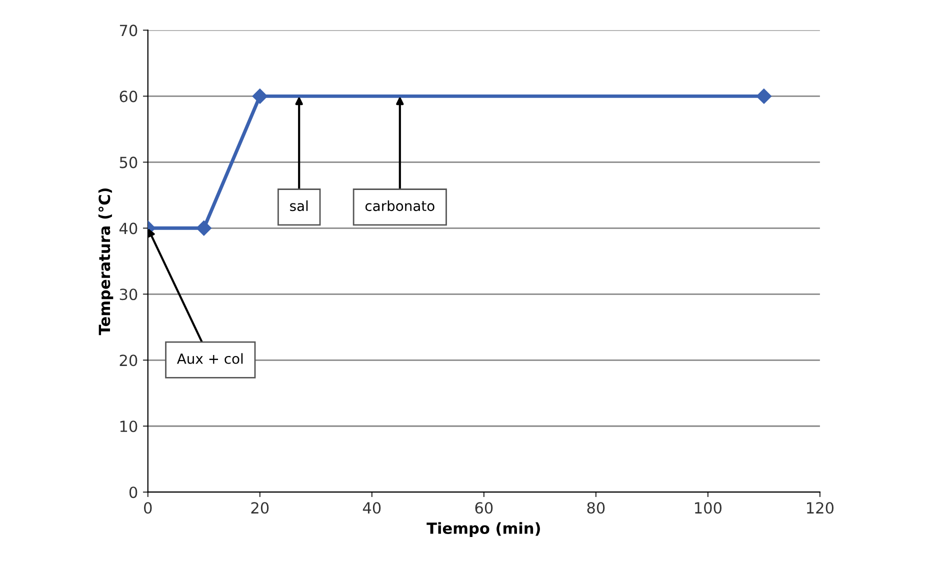 The width and height of the screenshot is (936, 581). What do you see at coordinates (484, 508) in the screenshot?
I see `x-tick-label: 60` at bounding box center [484, 508].